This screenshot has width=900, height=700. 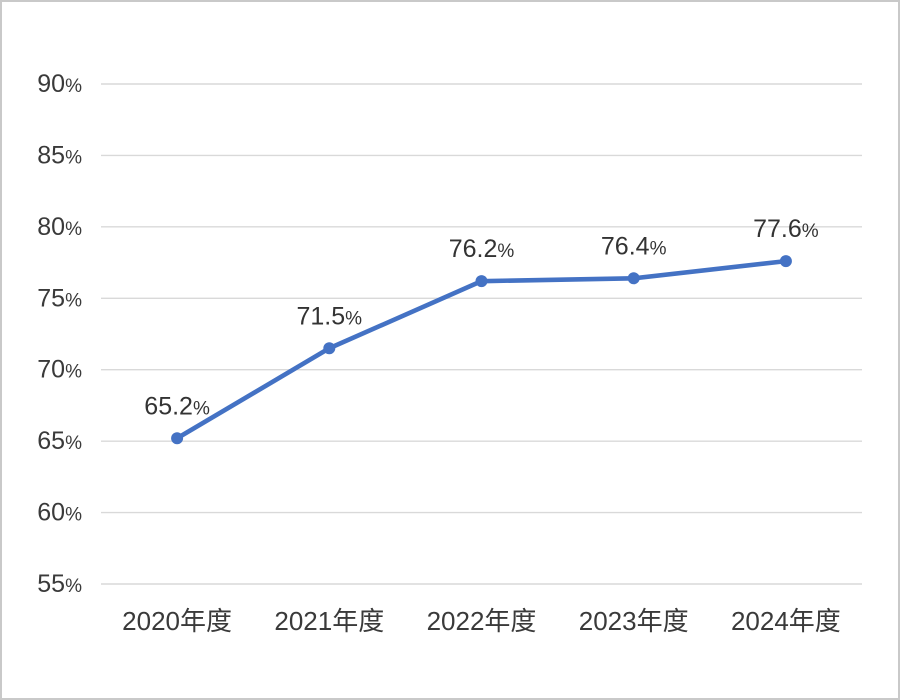 I want to click on y-tick-label: 75%, so click(x=59, y=298).